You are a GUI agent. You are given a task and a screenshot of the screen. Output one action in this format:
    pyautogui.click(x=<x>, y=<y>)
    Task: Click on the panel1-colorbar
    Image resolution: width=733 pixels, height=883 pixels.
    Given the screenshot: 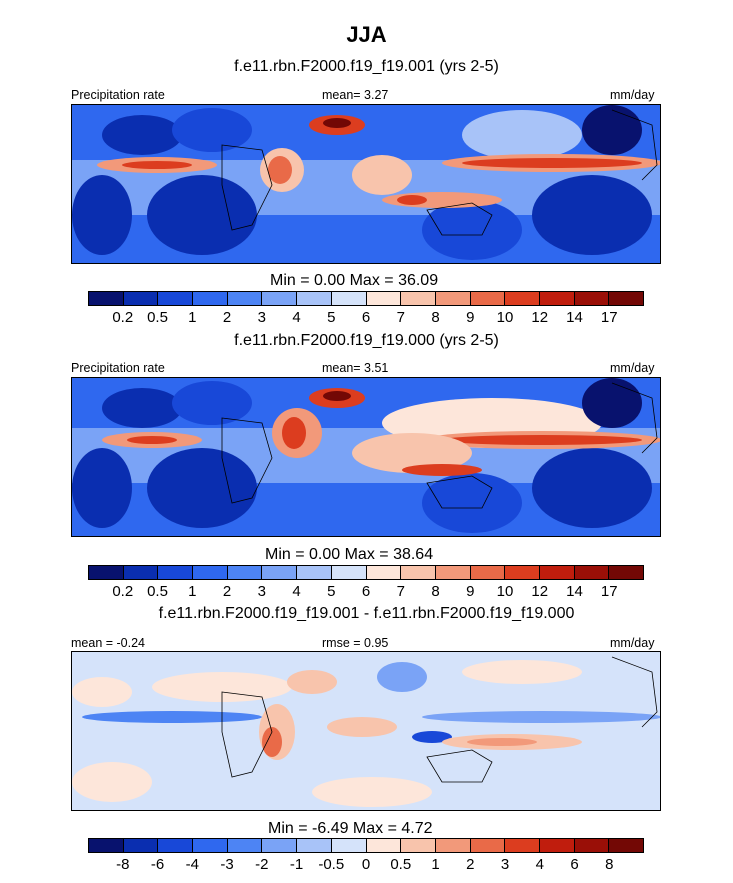 What is the action you would take?
    pyautogui.click(x=366, y=298)
    